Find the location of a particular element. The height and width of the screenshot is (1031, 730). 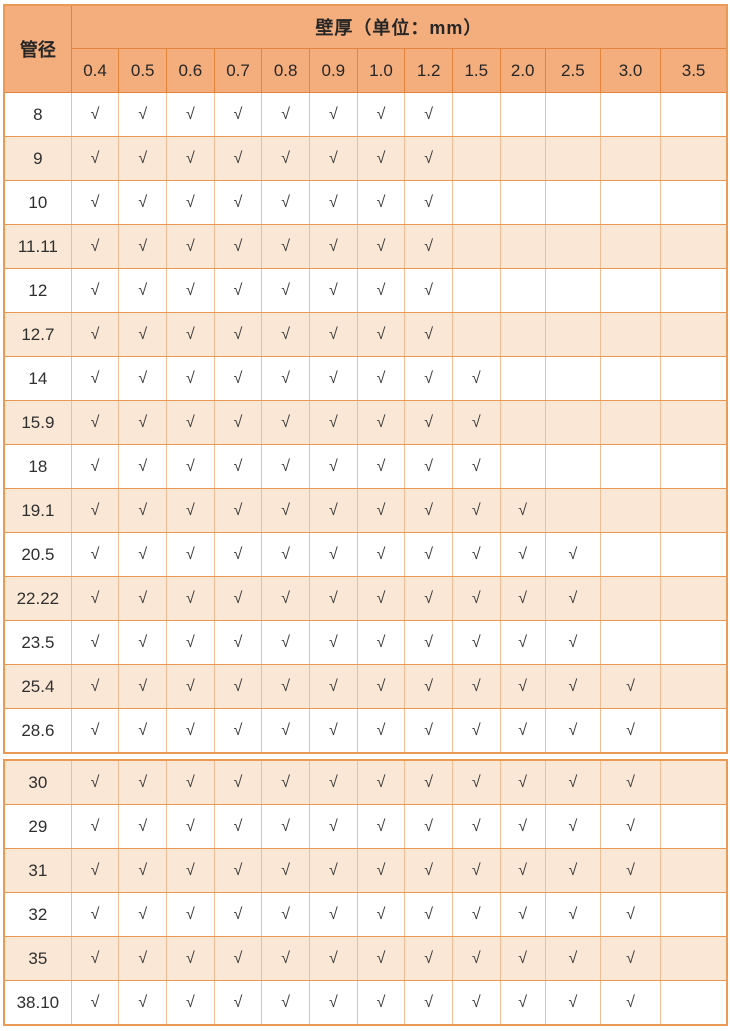

diameter-cell: 29 is located at coordinates (37, 826).